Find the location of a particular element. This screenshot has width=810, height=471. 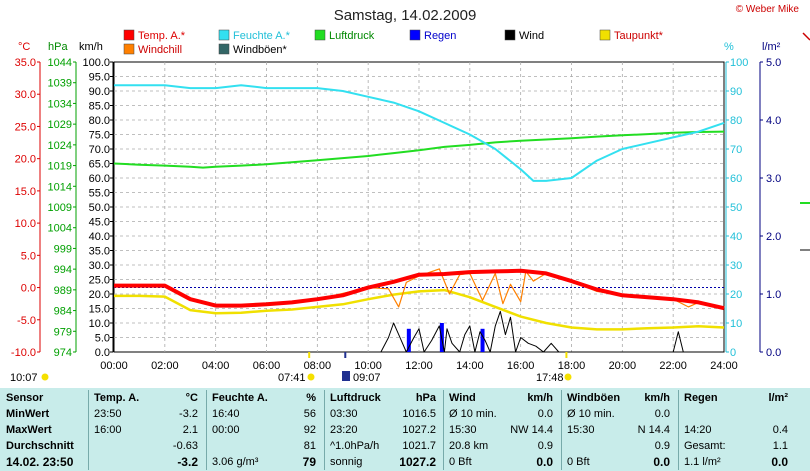

moon-time-label: 09:07 is located at coordinates (367, 378).